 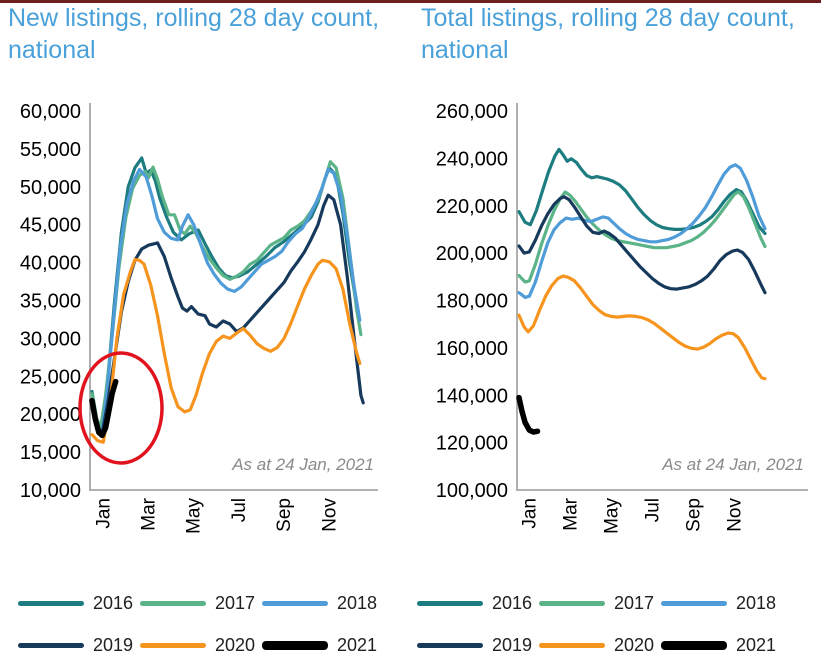 I want to click on legend-total-listings: 2016 2017 2018 2019 2020 2021, so click(x=600, y=624).